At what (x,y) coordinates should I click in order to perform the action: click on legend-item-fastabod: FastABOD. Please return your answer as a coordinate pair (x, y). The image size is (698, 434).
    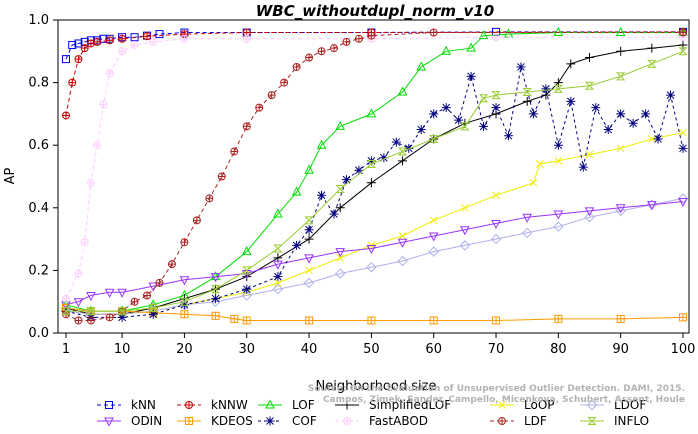
    Looking at the image, I should click on (381, 421).